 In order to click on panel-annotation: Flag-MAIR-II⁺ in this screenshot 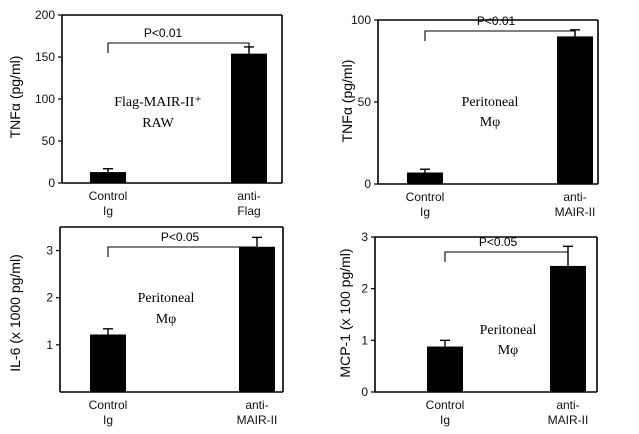, I will do `click(158, 102)`.